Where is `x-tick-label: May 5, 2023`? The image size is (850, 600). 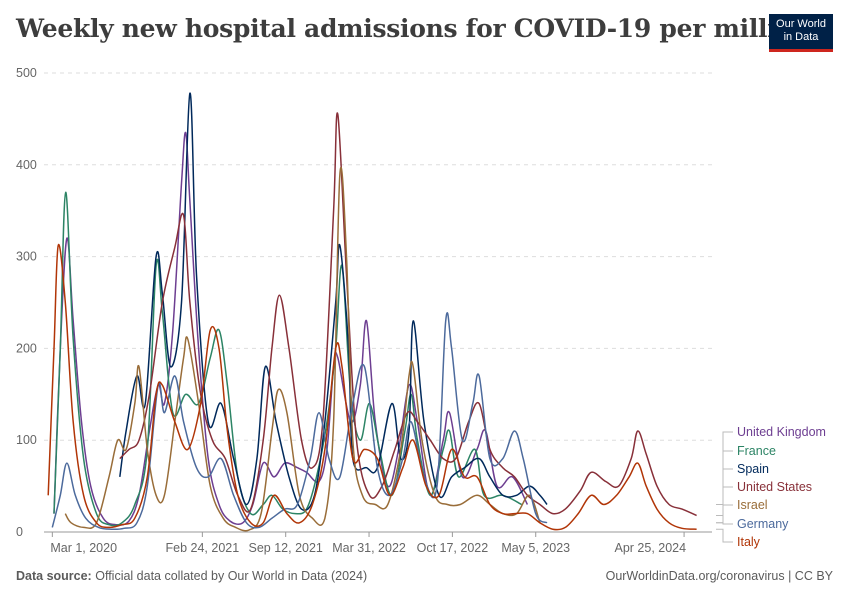
x-tick-label: May 5, 2023 is located at coordinates (535, 548).